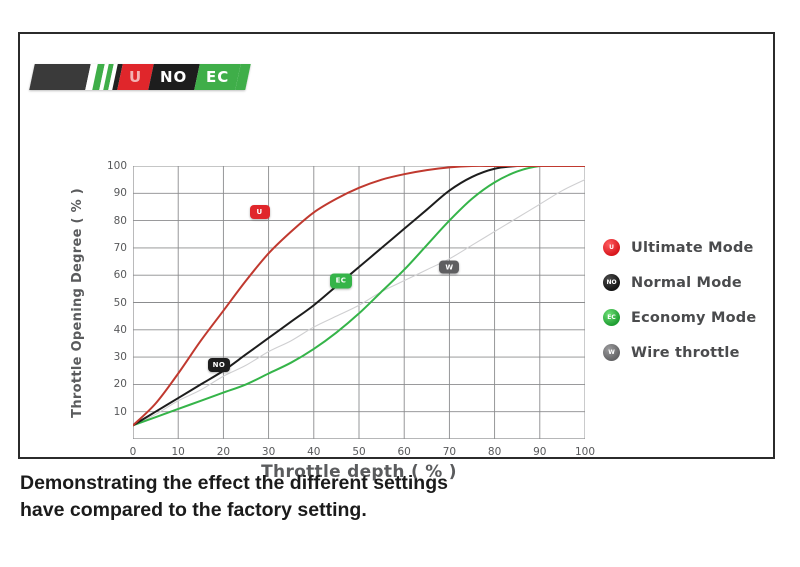  I want to click on x-tick-label: 30, so click(268, 452).